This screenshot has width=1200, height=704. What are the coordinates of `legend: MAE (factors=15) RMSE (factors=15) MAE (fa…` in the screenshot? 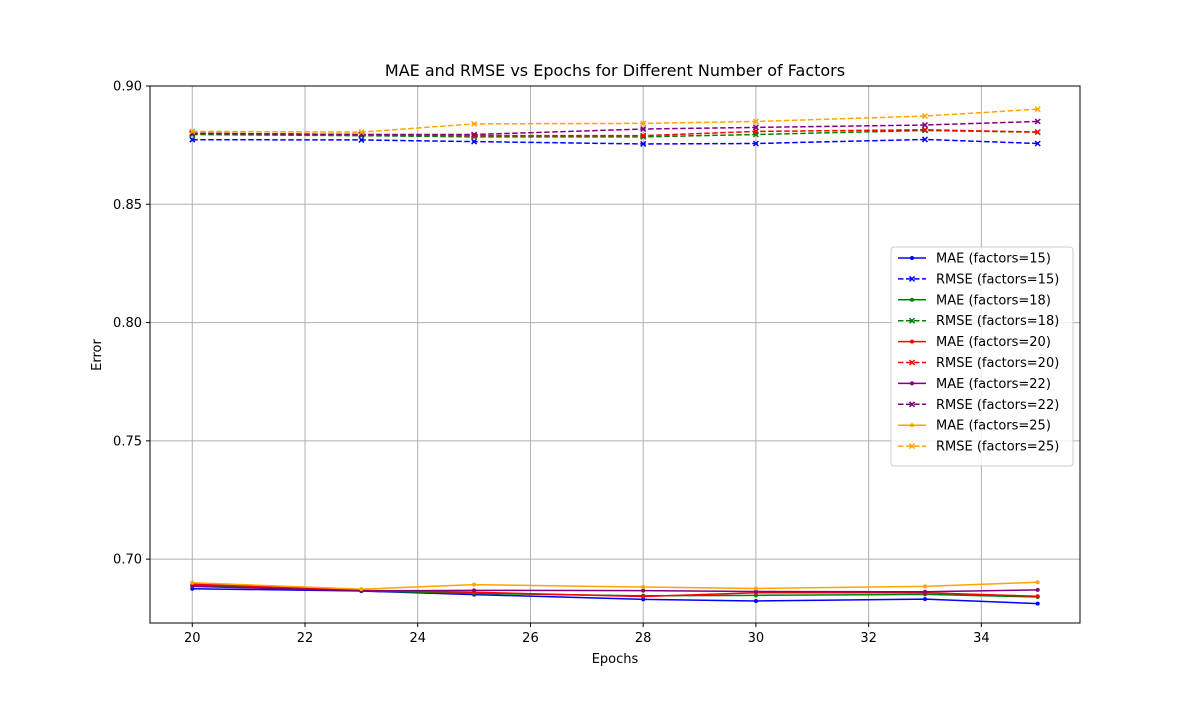 It's located at (982, 356).